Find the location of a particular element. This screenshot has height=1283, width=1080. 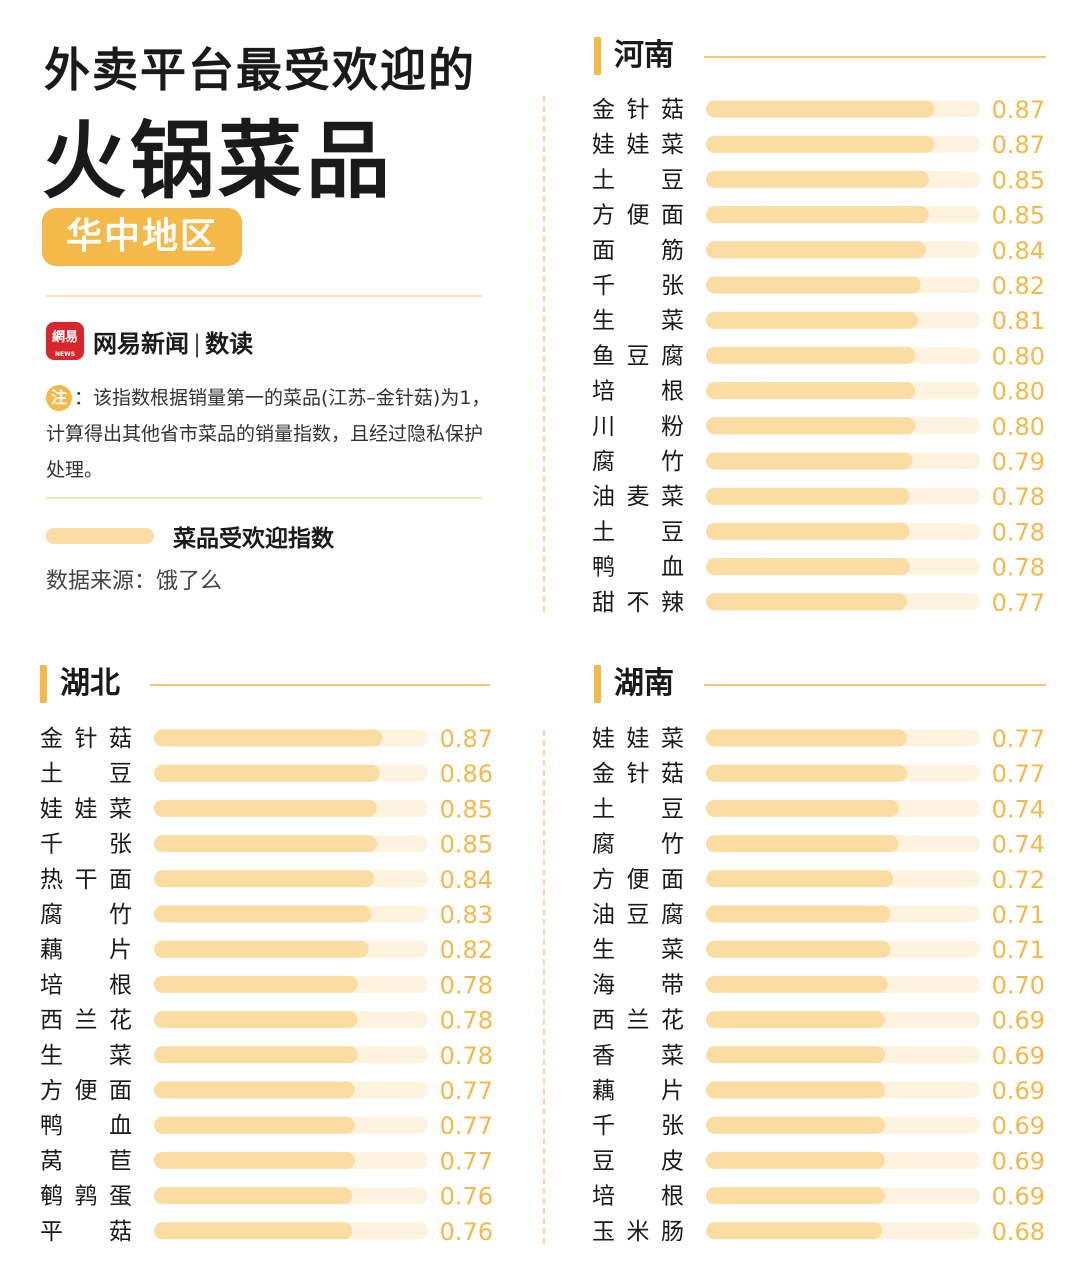

value-label: 0.86 is located at coordinates (466, 774).